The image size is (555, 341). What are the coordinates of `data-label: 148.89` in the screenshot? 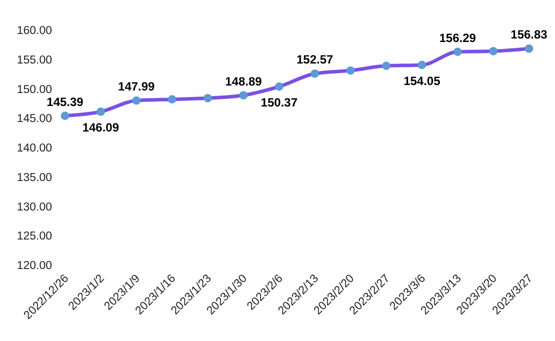 It's located at (243, 81).